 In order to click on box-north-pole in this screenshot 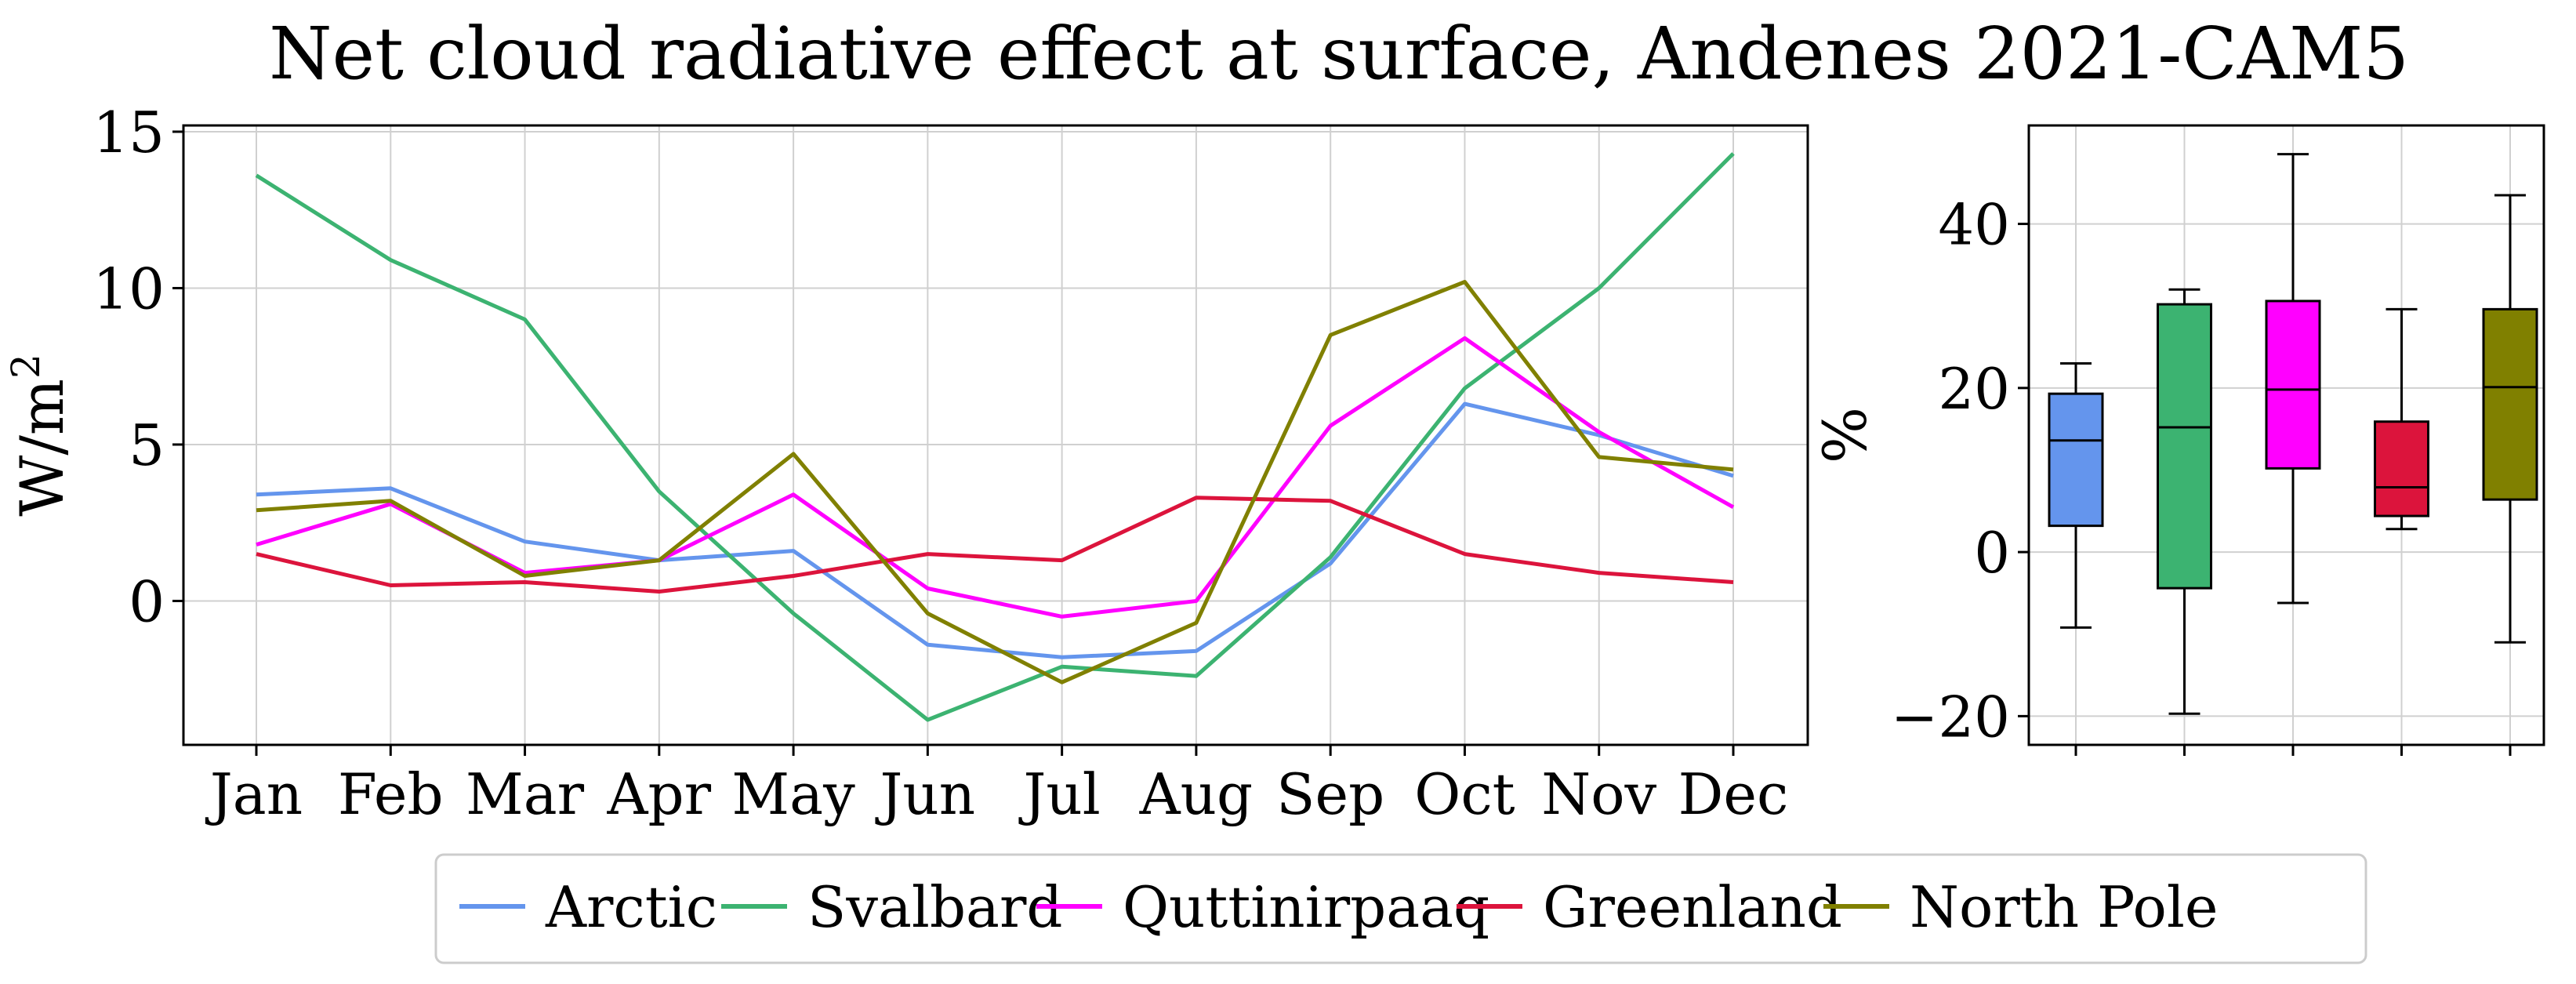, I will do `click(2510, 419)`.